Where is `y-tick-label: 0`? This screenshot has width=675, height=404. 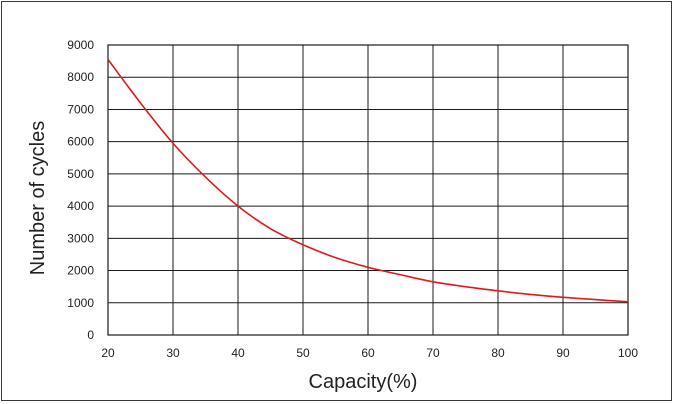
y-tick-label: 0 is located at coordinates (90, 335).